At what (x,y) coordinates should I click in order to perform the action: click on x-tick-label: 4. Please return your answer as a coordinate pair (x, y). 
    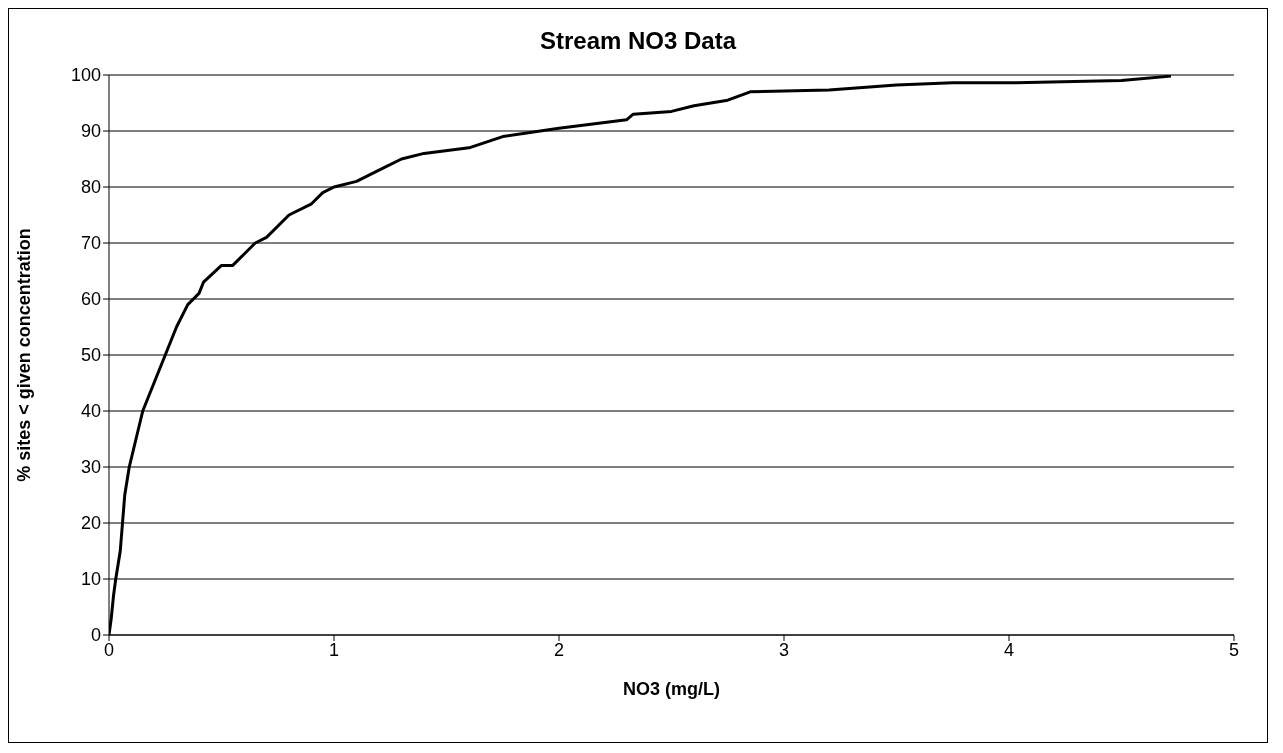
    Looking at the image, I should click on (1009, 649).